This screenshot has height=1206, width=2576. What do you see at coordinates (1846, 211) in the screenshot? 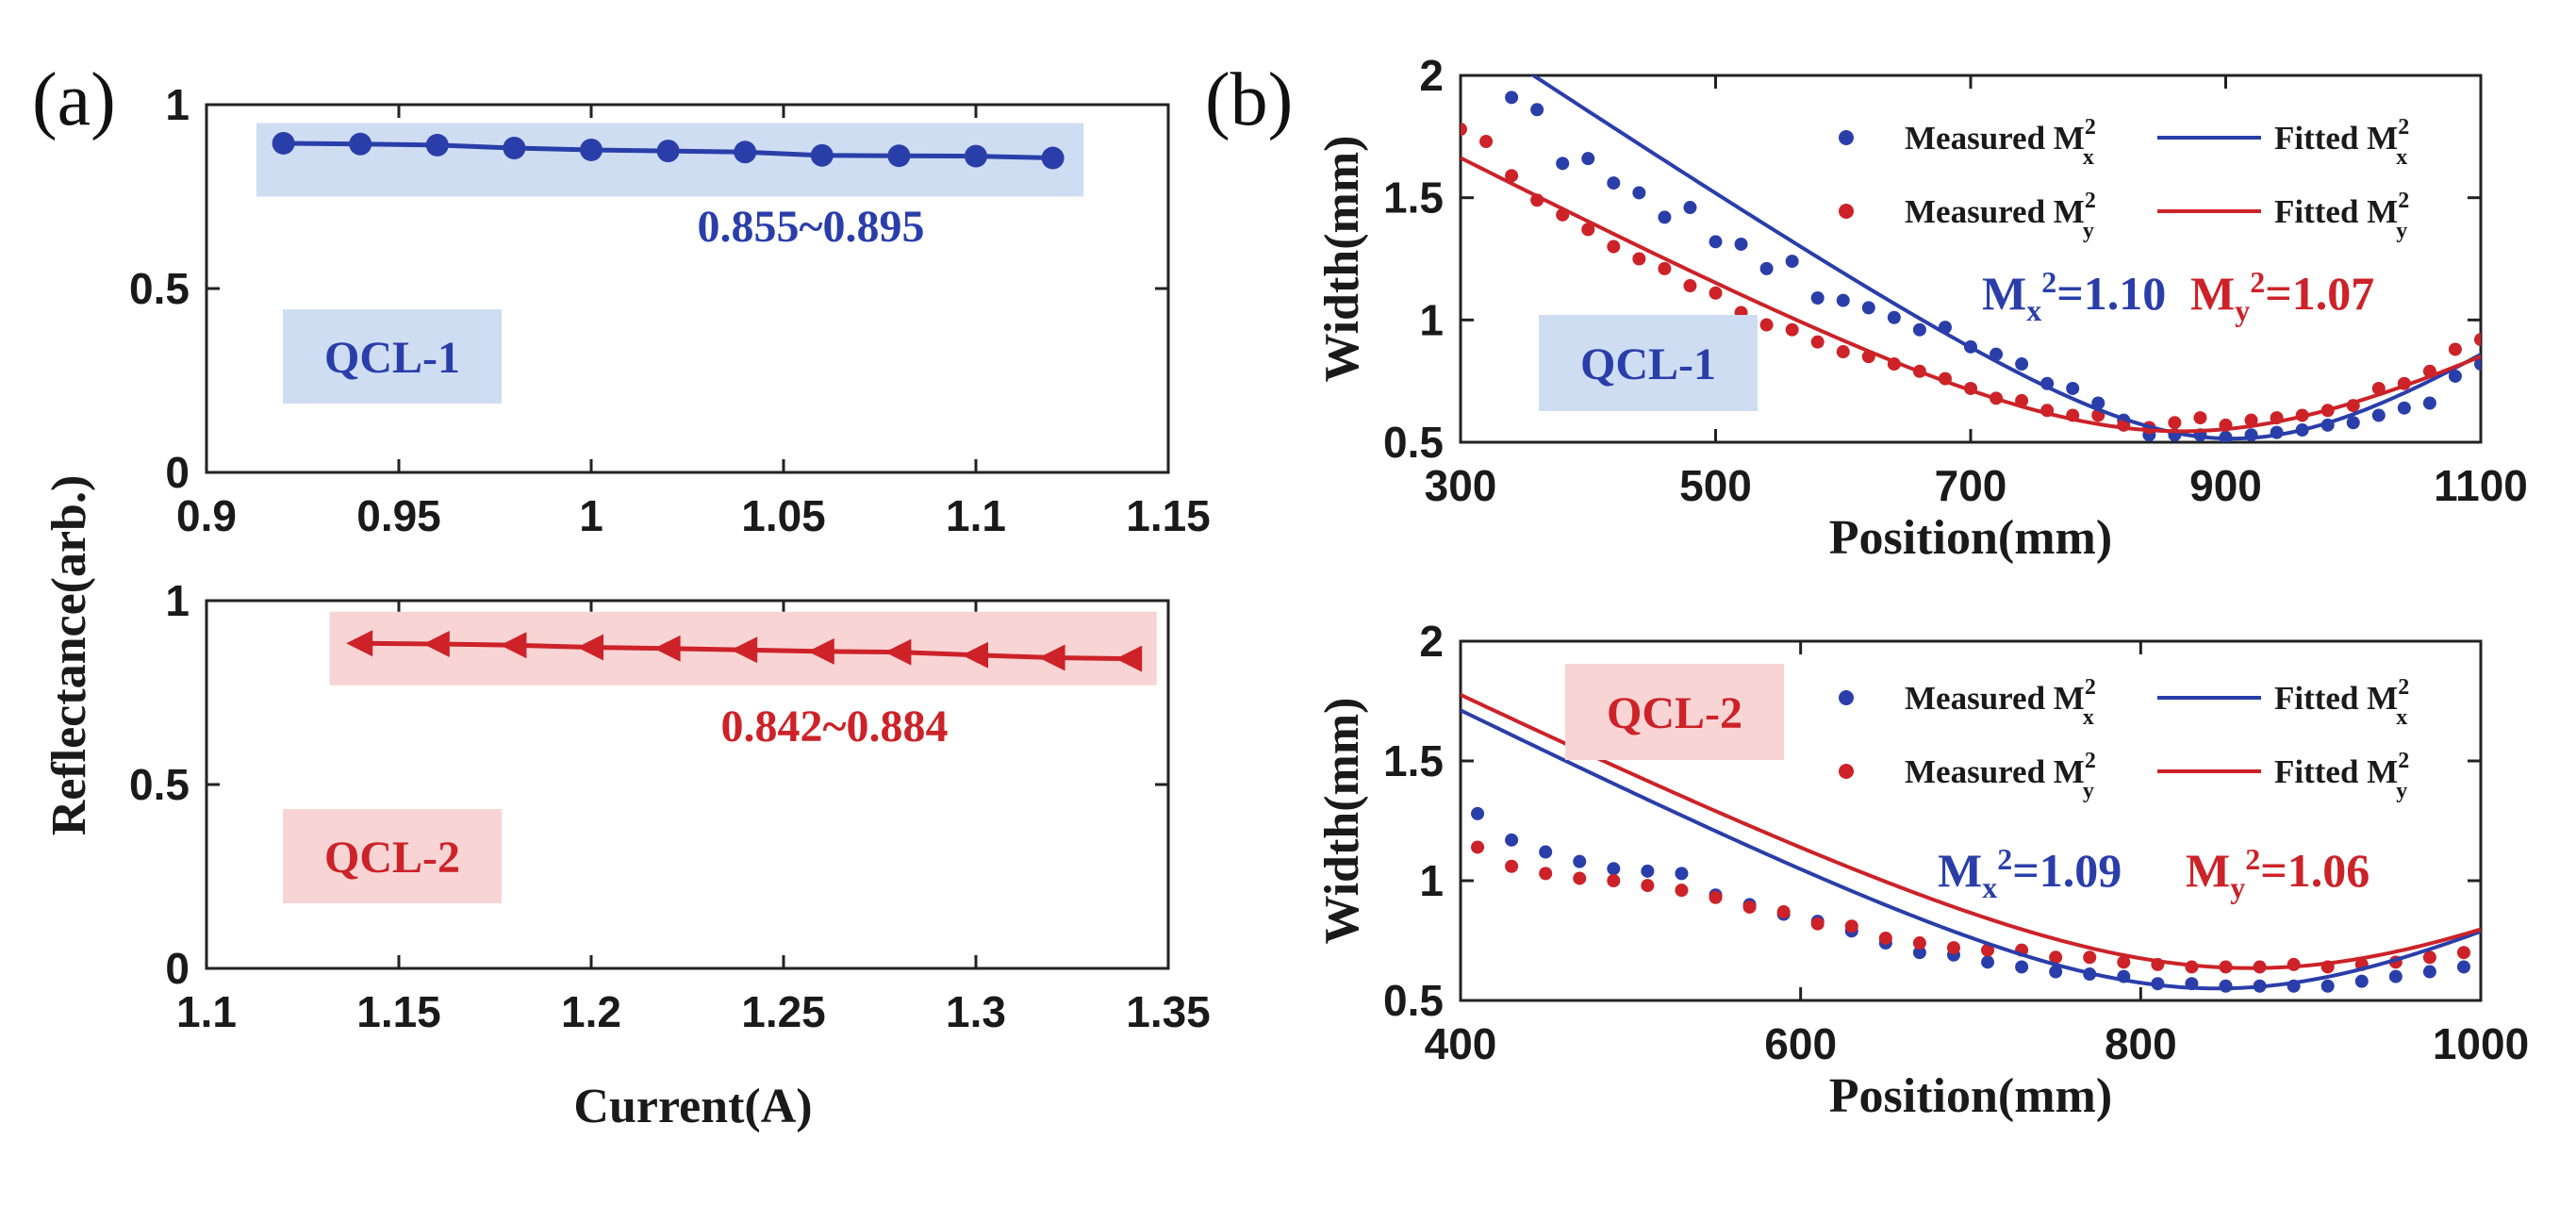
I see `b1-legend-marker-y` at bounding box center [1846, 211].